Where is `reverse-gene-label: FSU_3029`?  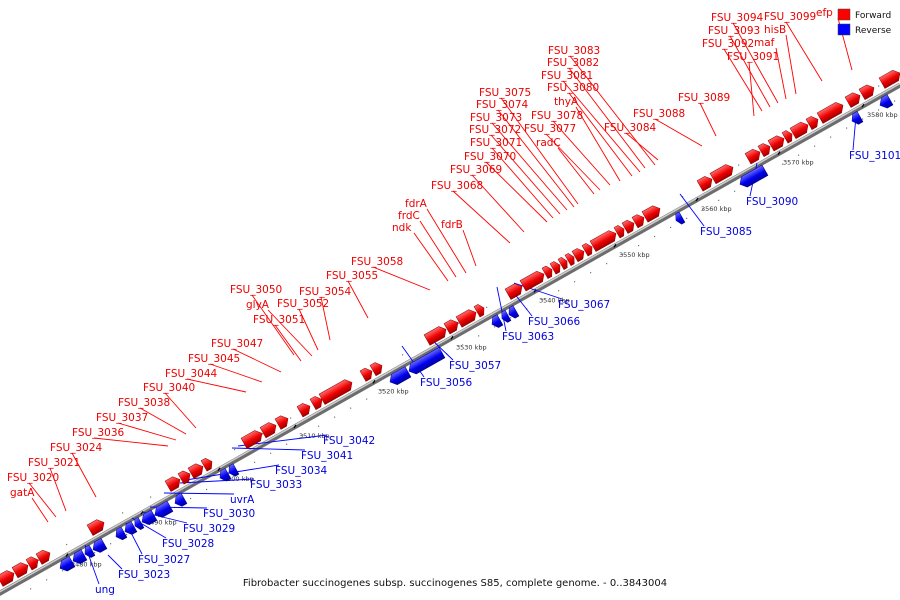
reverse-gene-label: FSU_3029 is located at coordinates (209, 529).